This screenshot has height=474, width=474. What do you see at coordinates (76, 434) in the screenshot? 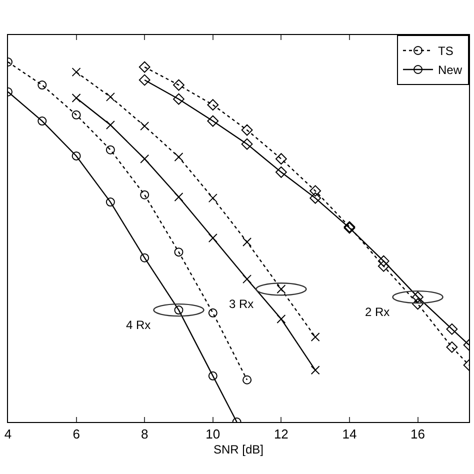
I see `x-tick-label: 6` at bounding box center [76, 434].